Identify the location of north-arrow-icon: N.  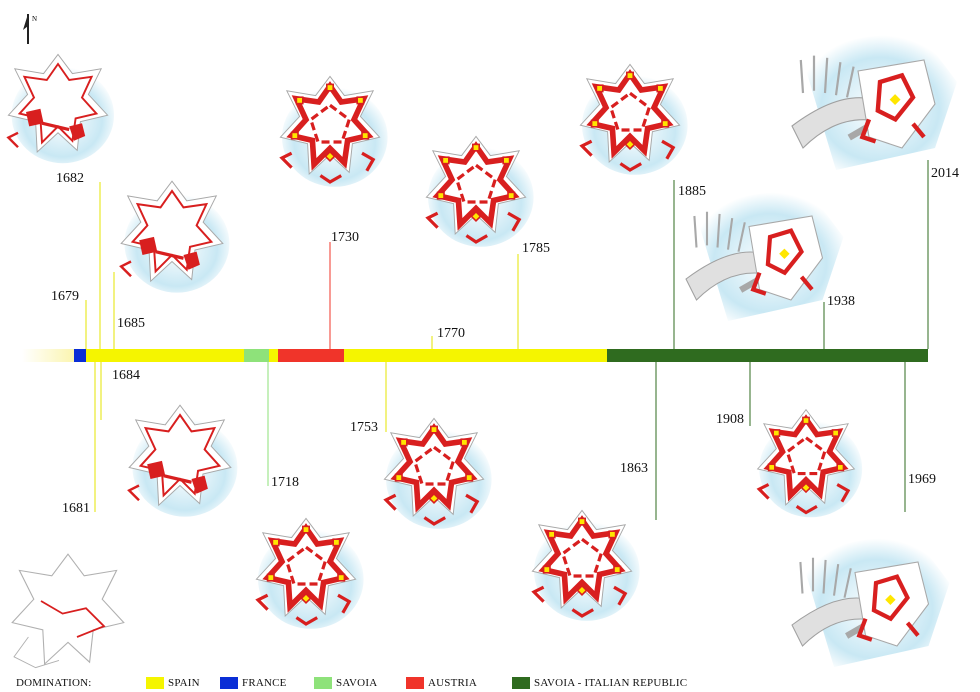
(30, 29).